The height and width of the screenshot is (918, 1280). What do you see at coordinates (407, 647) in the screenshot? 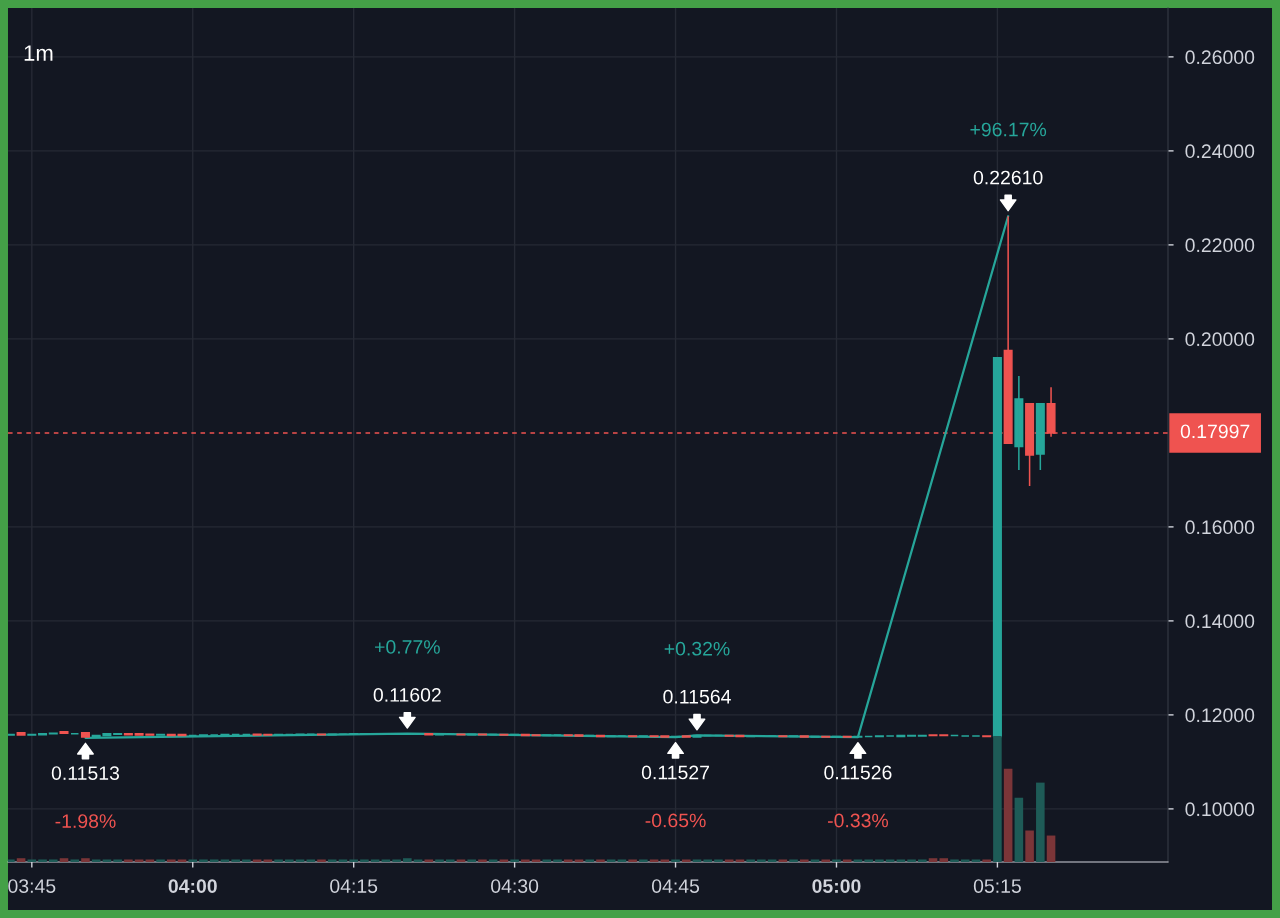
I see `annotation: +0.77%` at bounding box center [407, 647].